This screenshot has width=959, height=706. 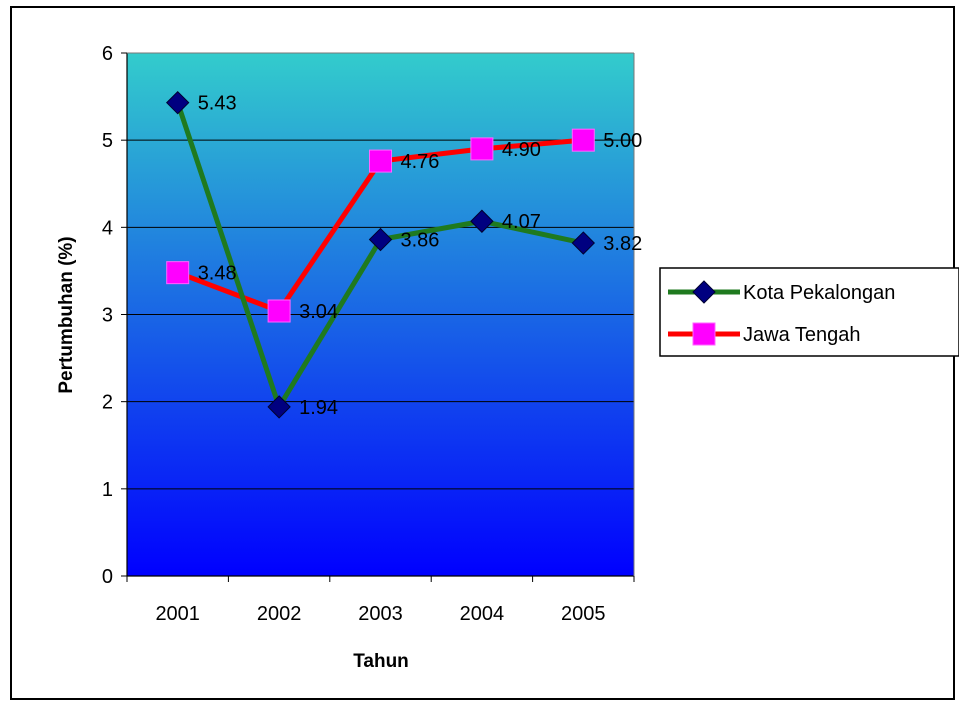 What do you see at coordinates (318, 312) in the screenshot?
I see `data-label: 3.04` at bounding box center [318, 312].